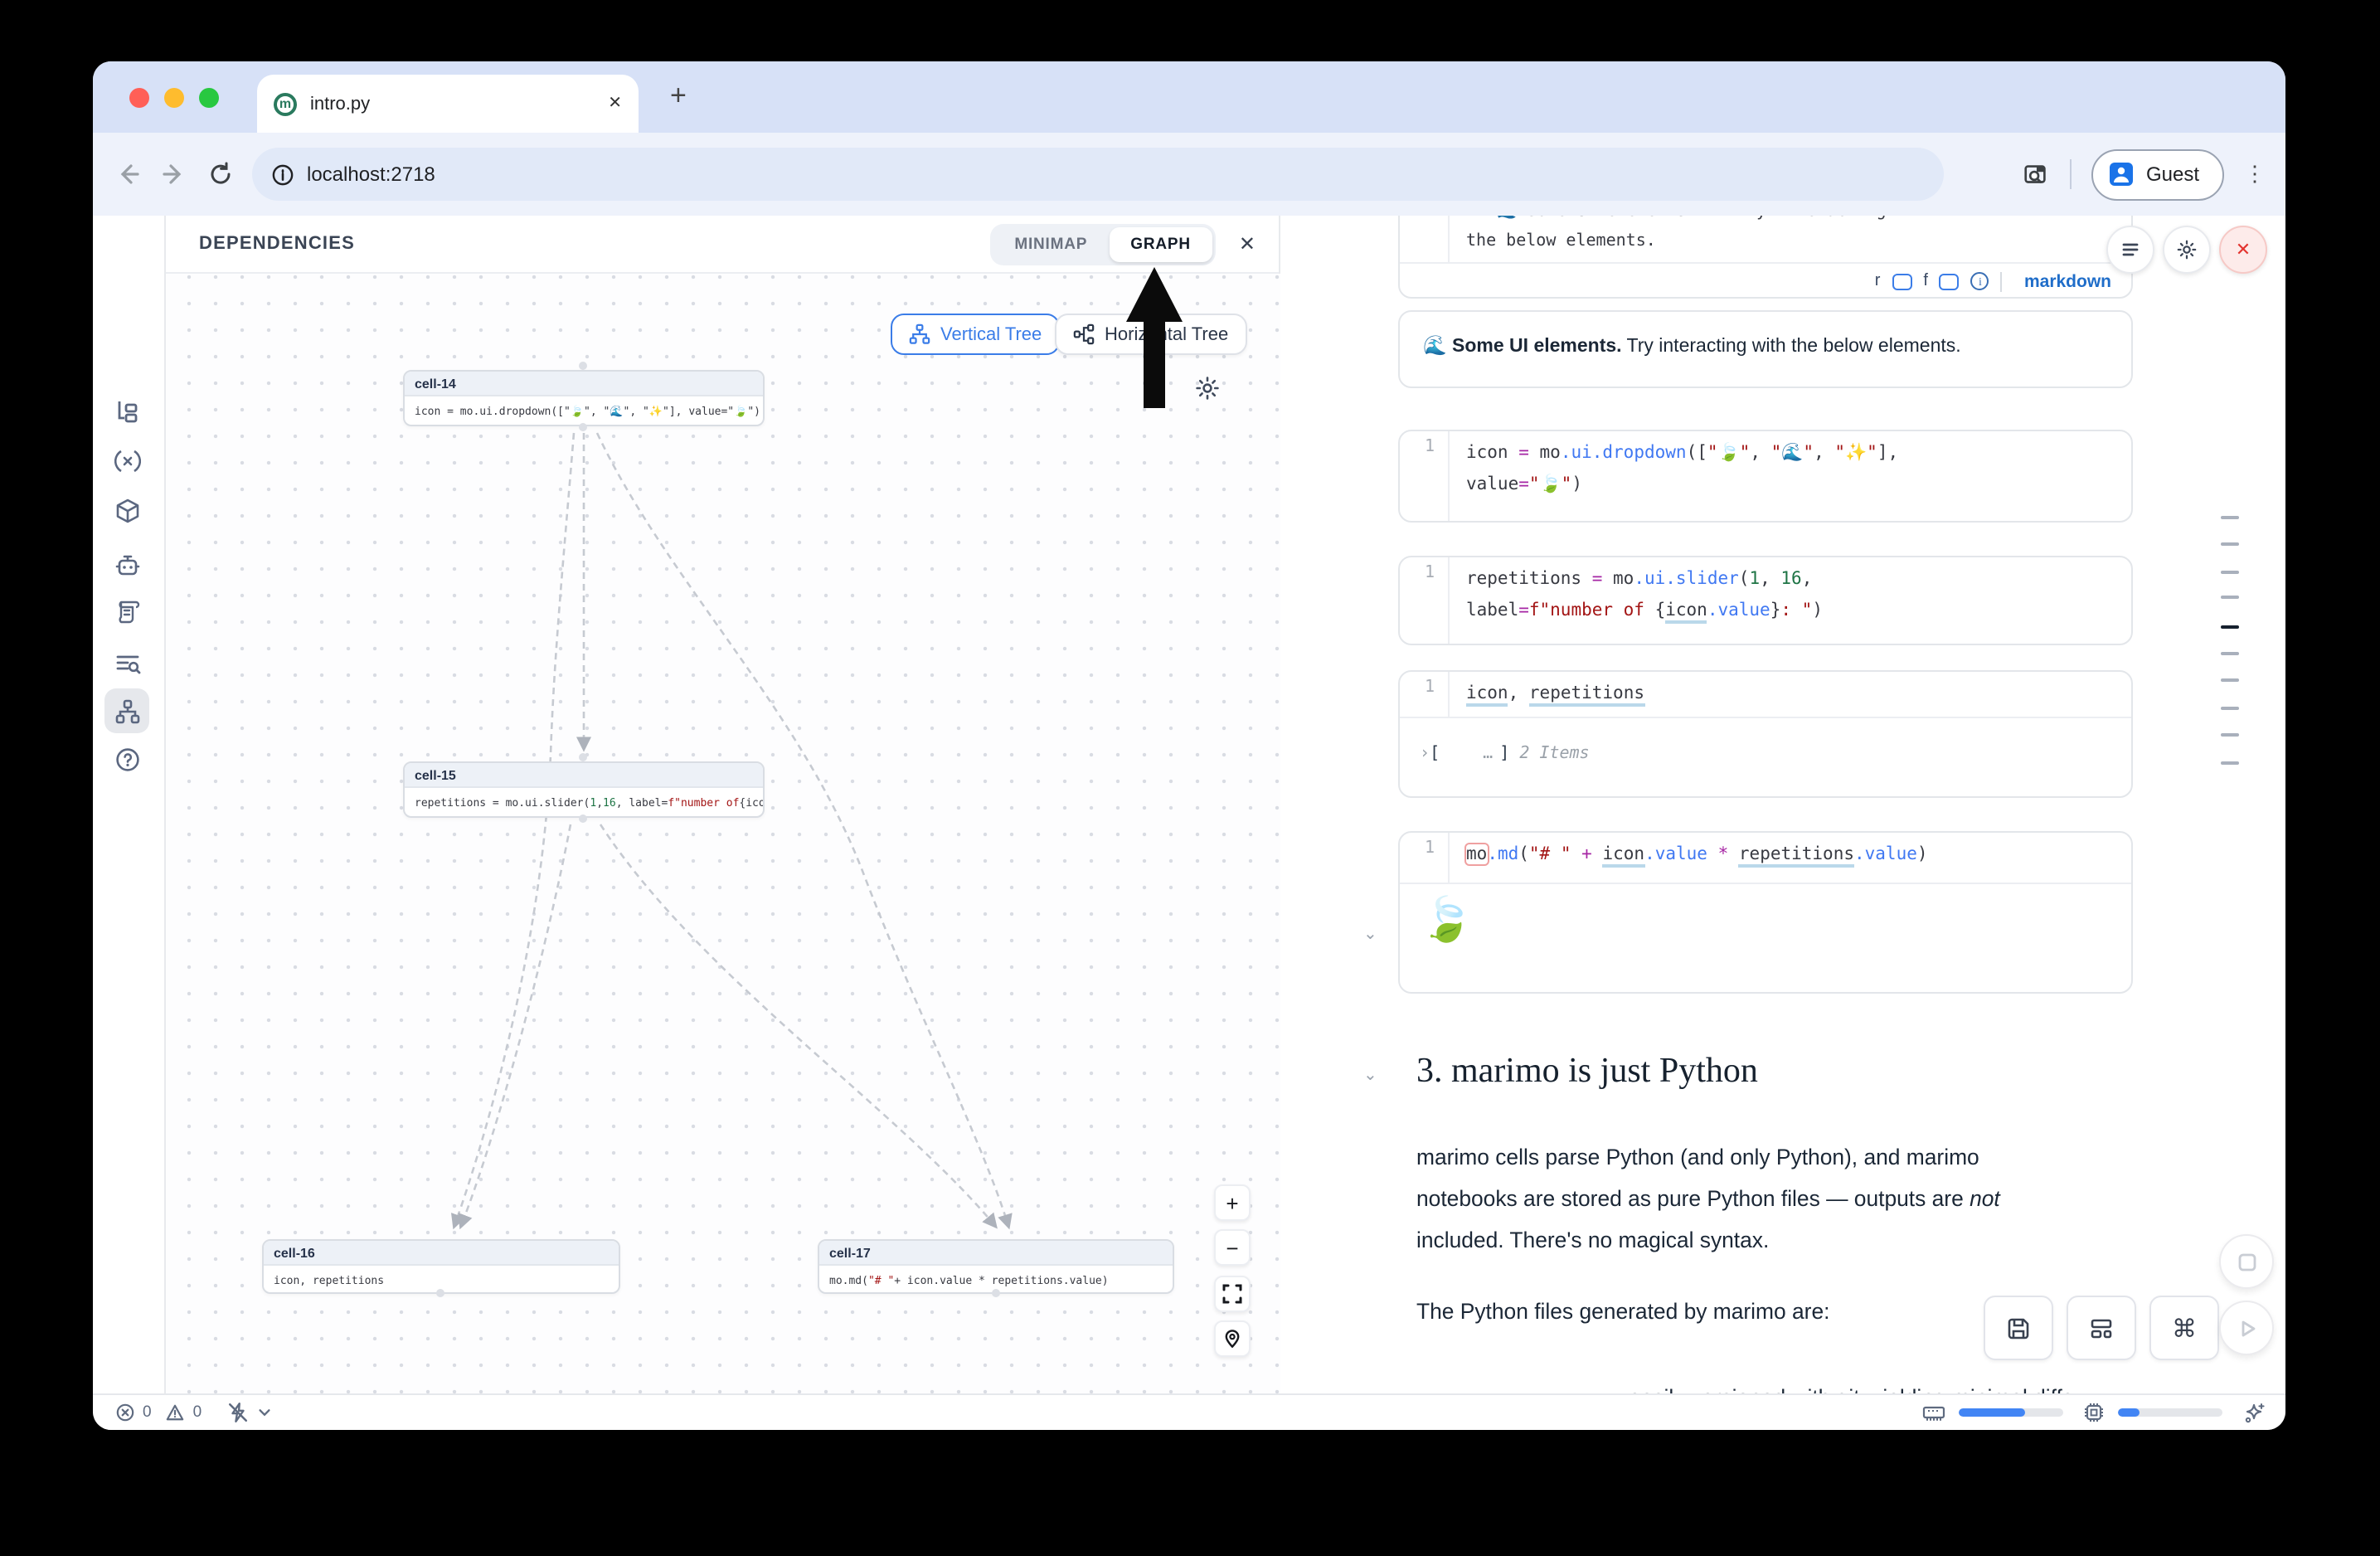 The image size is (2380, 1556). Describe the element at coordinates (2157, 174) in the screenshot. I see `profile-button: Guest` at that location.